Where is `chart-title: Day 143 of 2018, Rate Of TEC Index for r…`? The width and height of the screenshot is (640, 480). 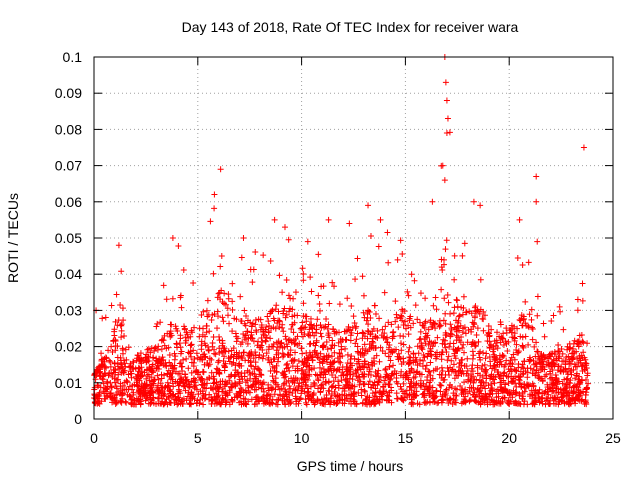
chart-title: Day 143 of 2018, Rate Of TEC Index for r… is located at coordinates (350, 27).